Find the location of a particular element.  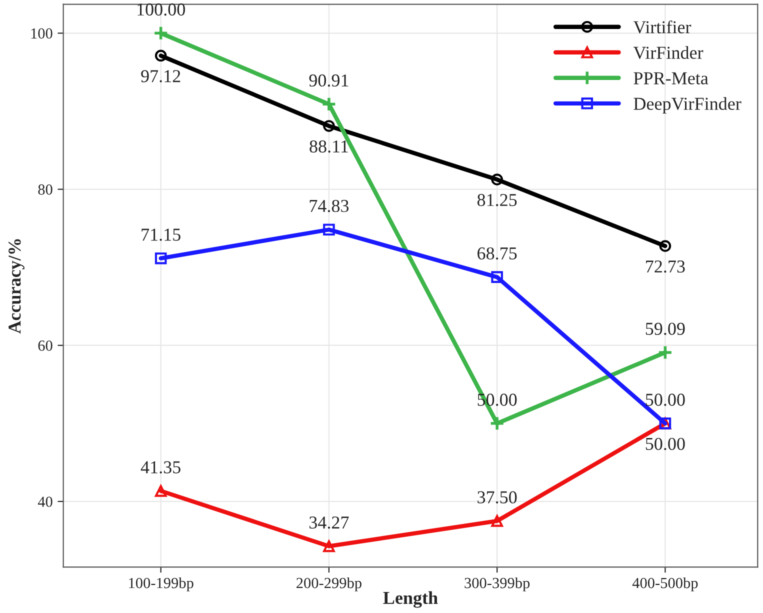

y-tick-label: 100 is located at coordinates (41, 33).